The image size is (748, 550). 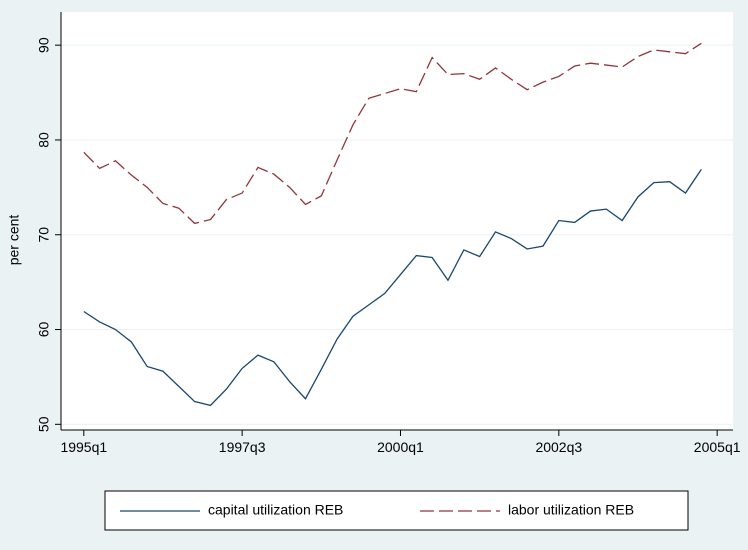 I want to click on y-tick-label: 50, so click(x=44, y=424).